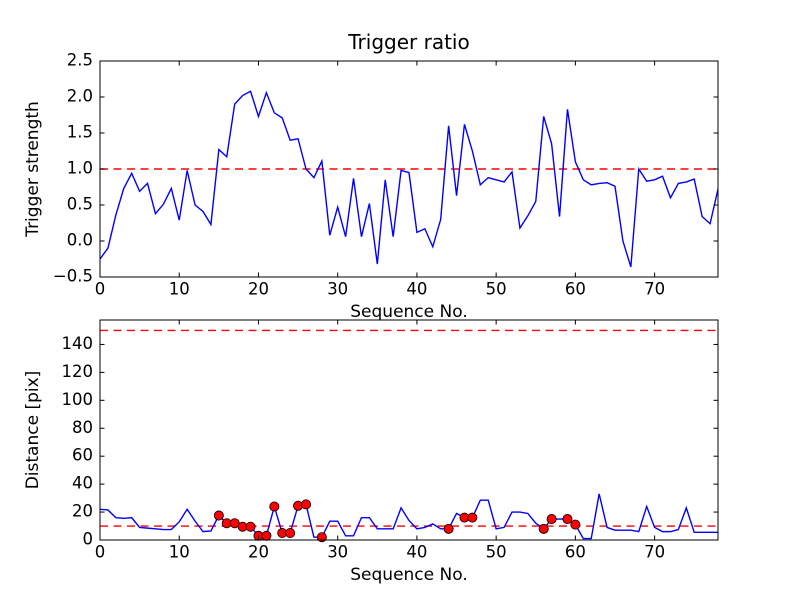 The image size is (800, 600). Describe the element at coordinates (80, 96) in the screenshot. I see `y-tick-label: 2.0` at that location.